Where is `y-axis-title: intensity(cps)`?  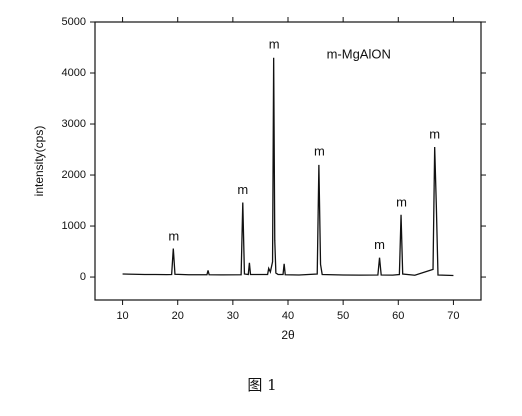
y-axis-title: intensity(cps) is located at coordinates (39, 161).